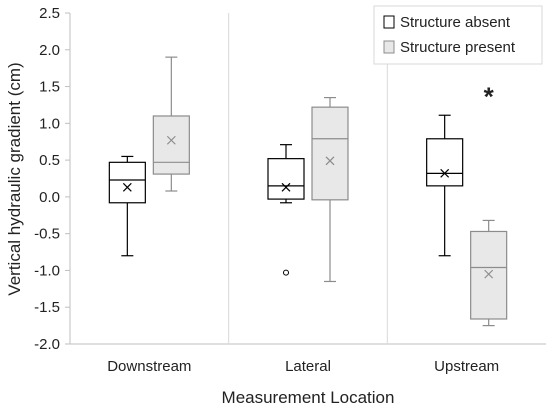  What do you see at coordinates (286, 272) in the screenshot?
I see `outlier-point` at bounding box center [286, 272].